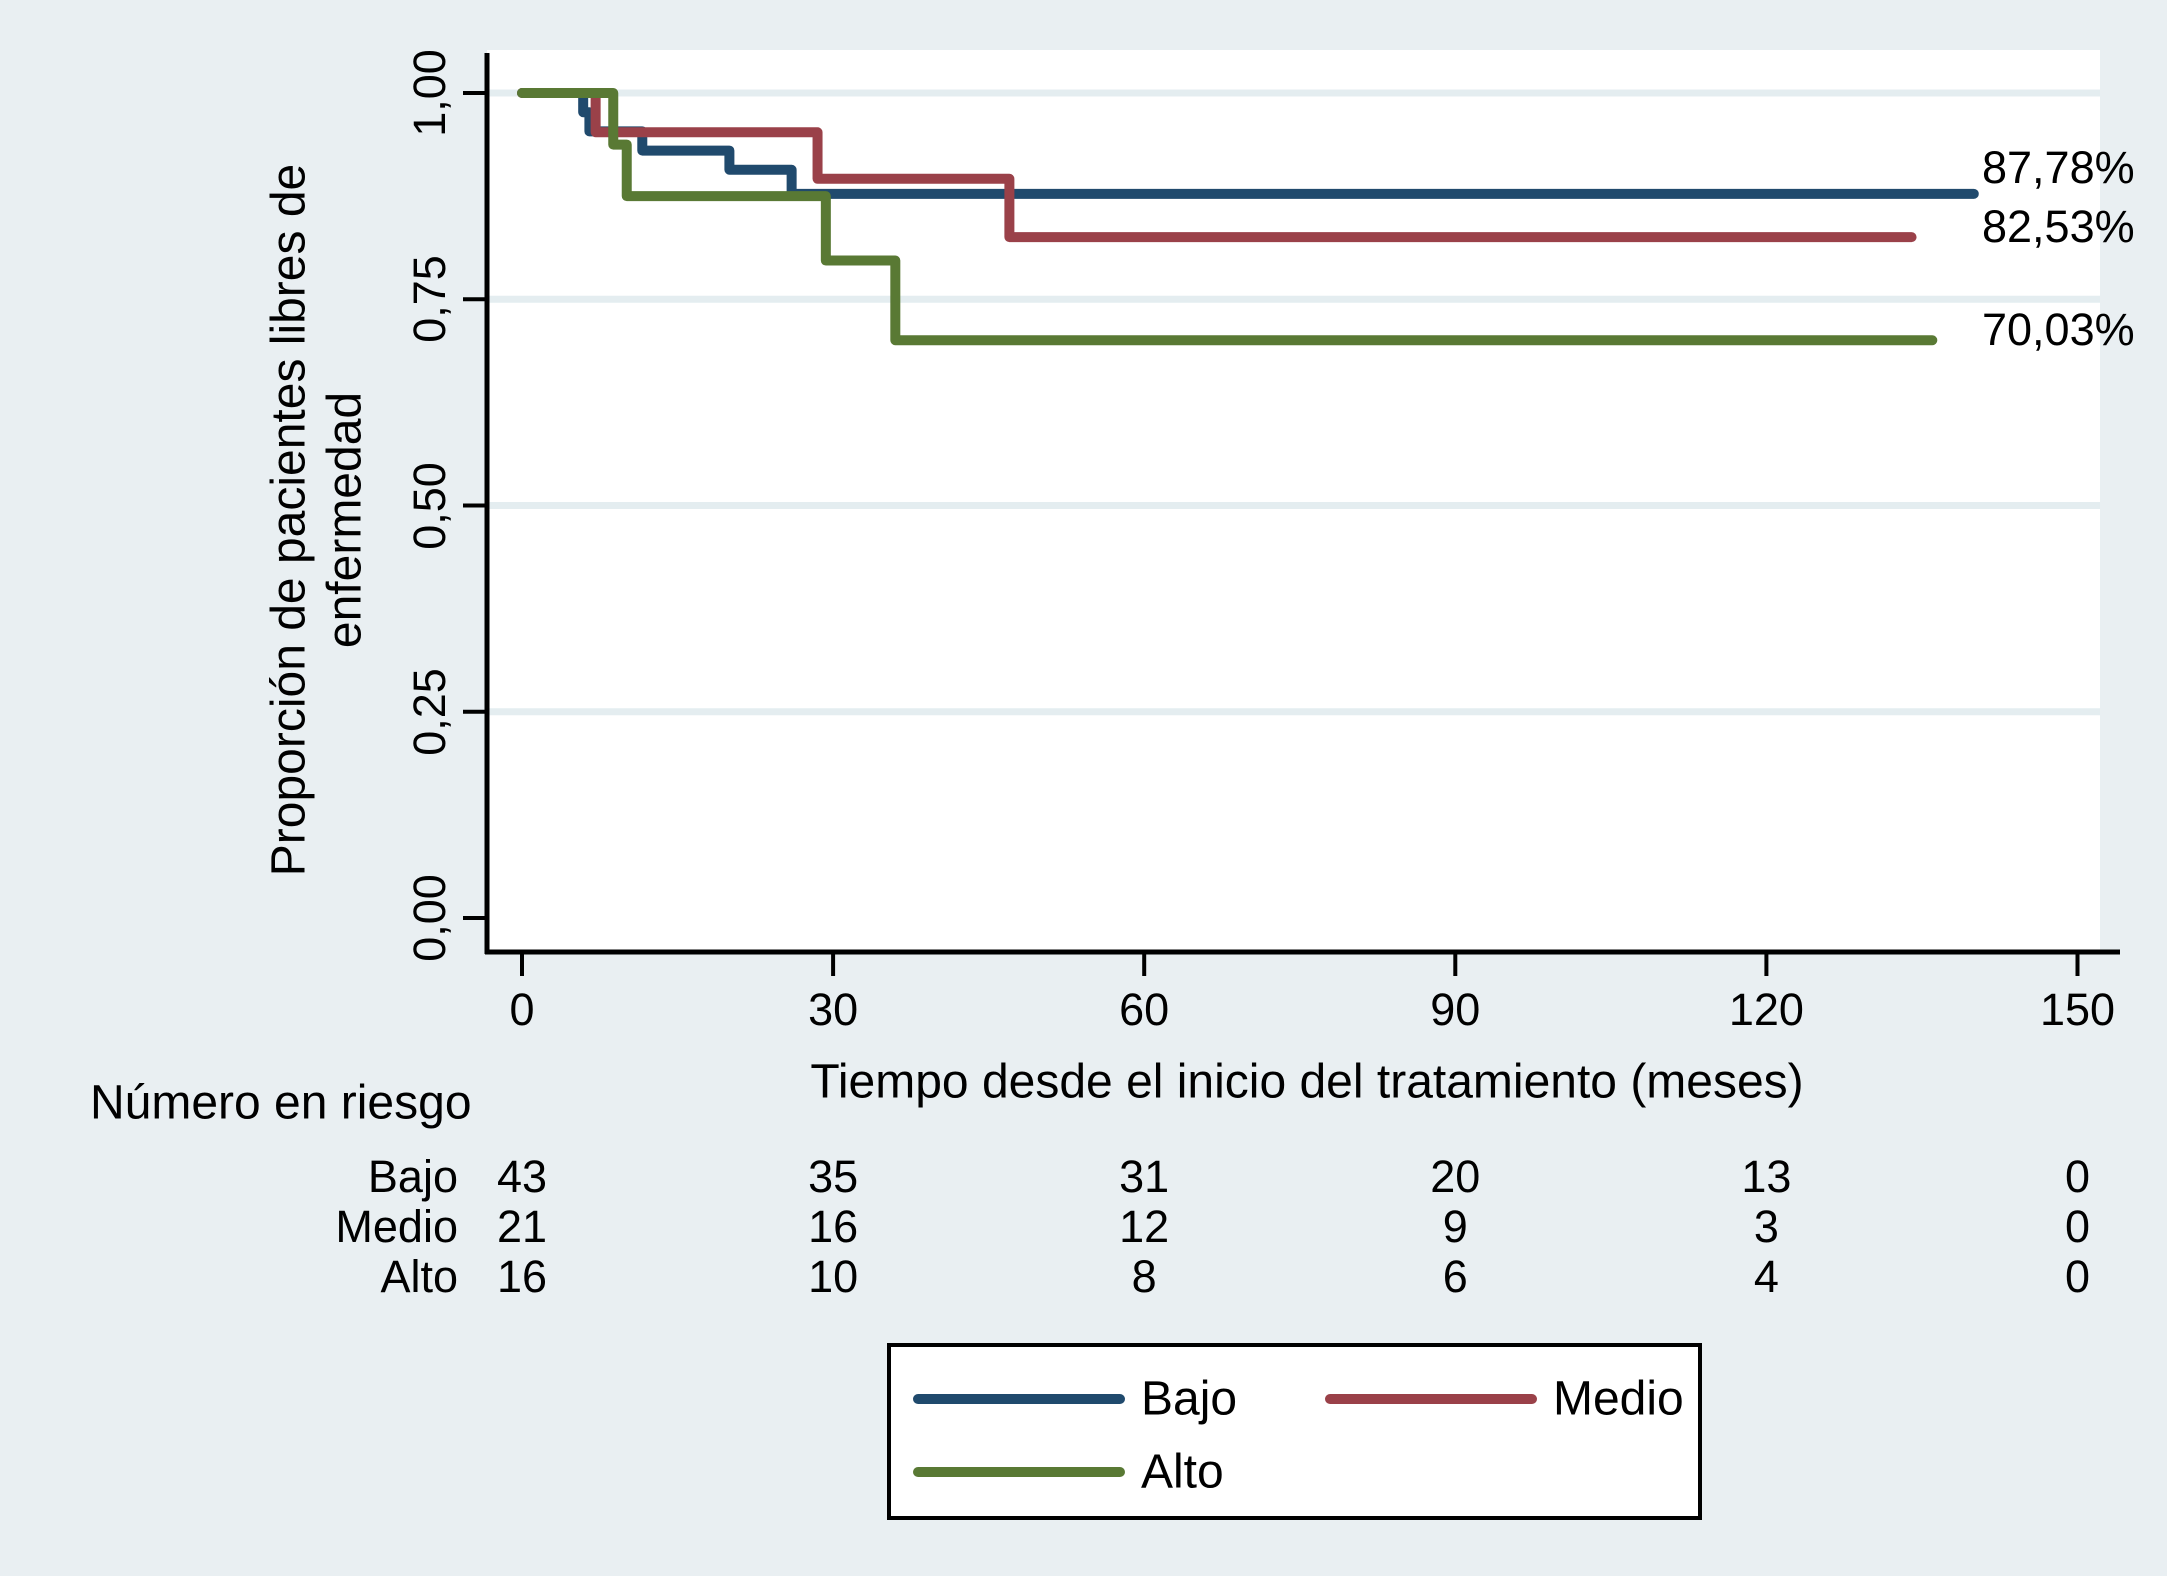 The height and width of the screenshot is (1576, 2167). Describe the element at coordinates (2058, 330) in the screenshot. I see `end-label-alto: 70,03%` at that location.